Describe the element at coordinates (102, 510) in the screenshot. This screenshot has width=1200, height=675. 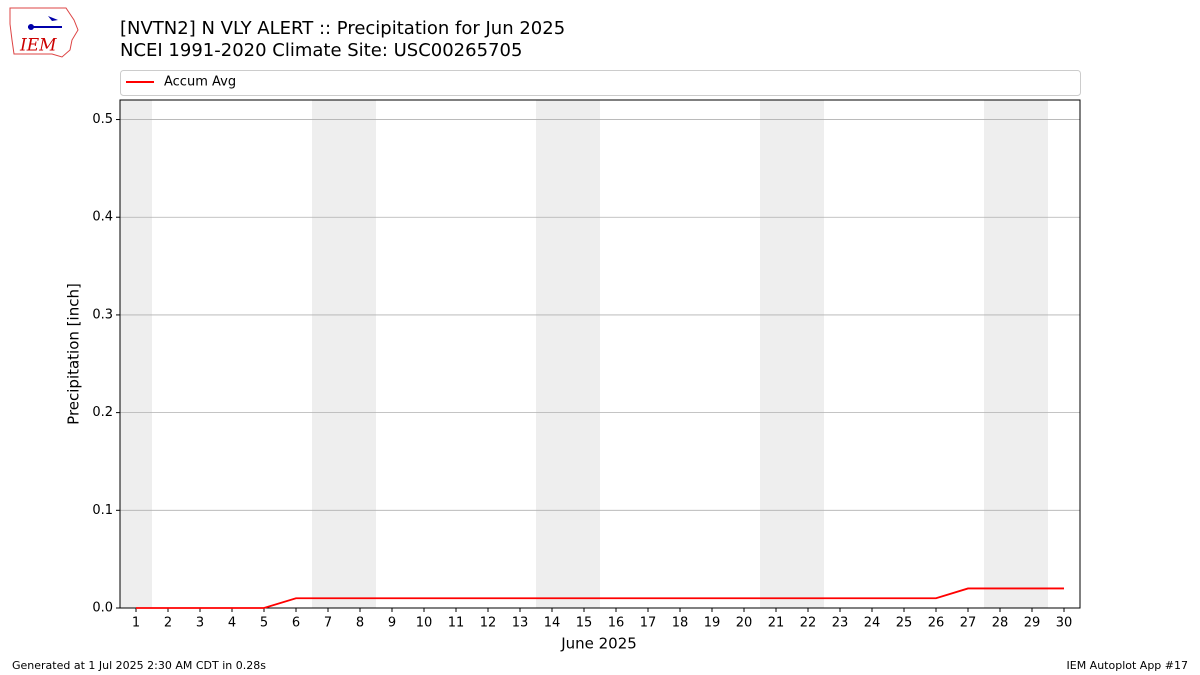
I see `y-tick-label: 0.1` at that location.